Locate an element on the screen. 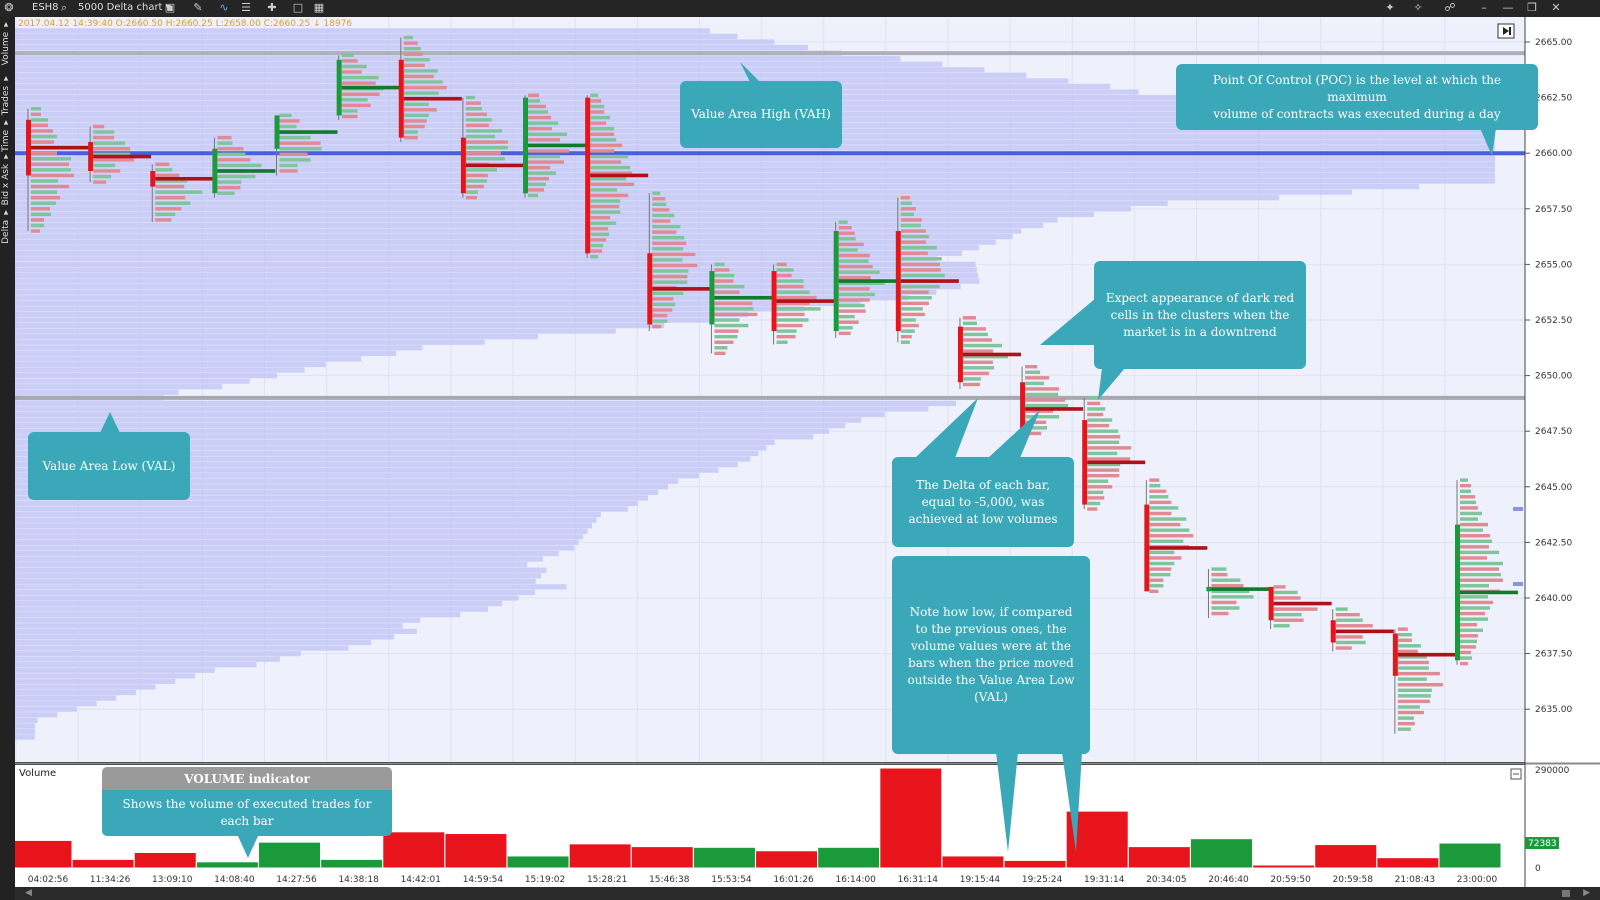  time-tick-label: 15:46:38 is located at coordinates (669, 880).